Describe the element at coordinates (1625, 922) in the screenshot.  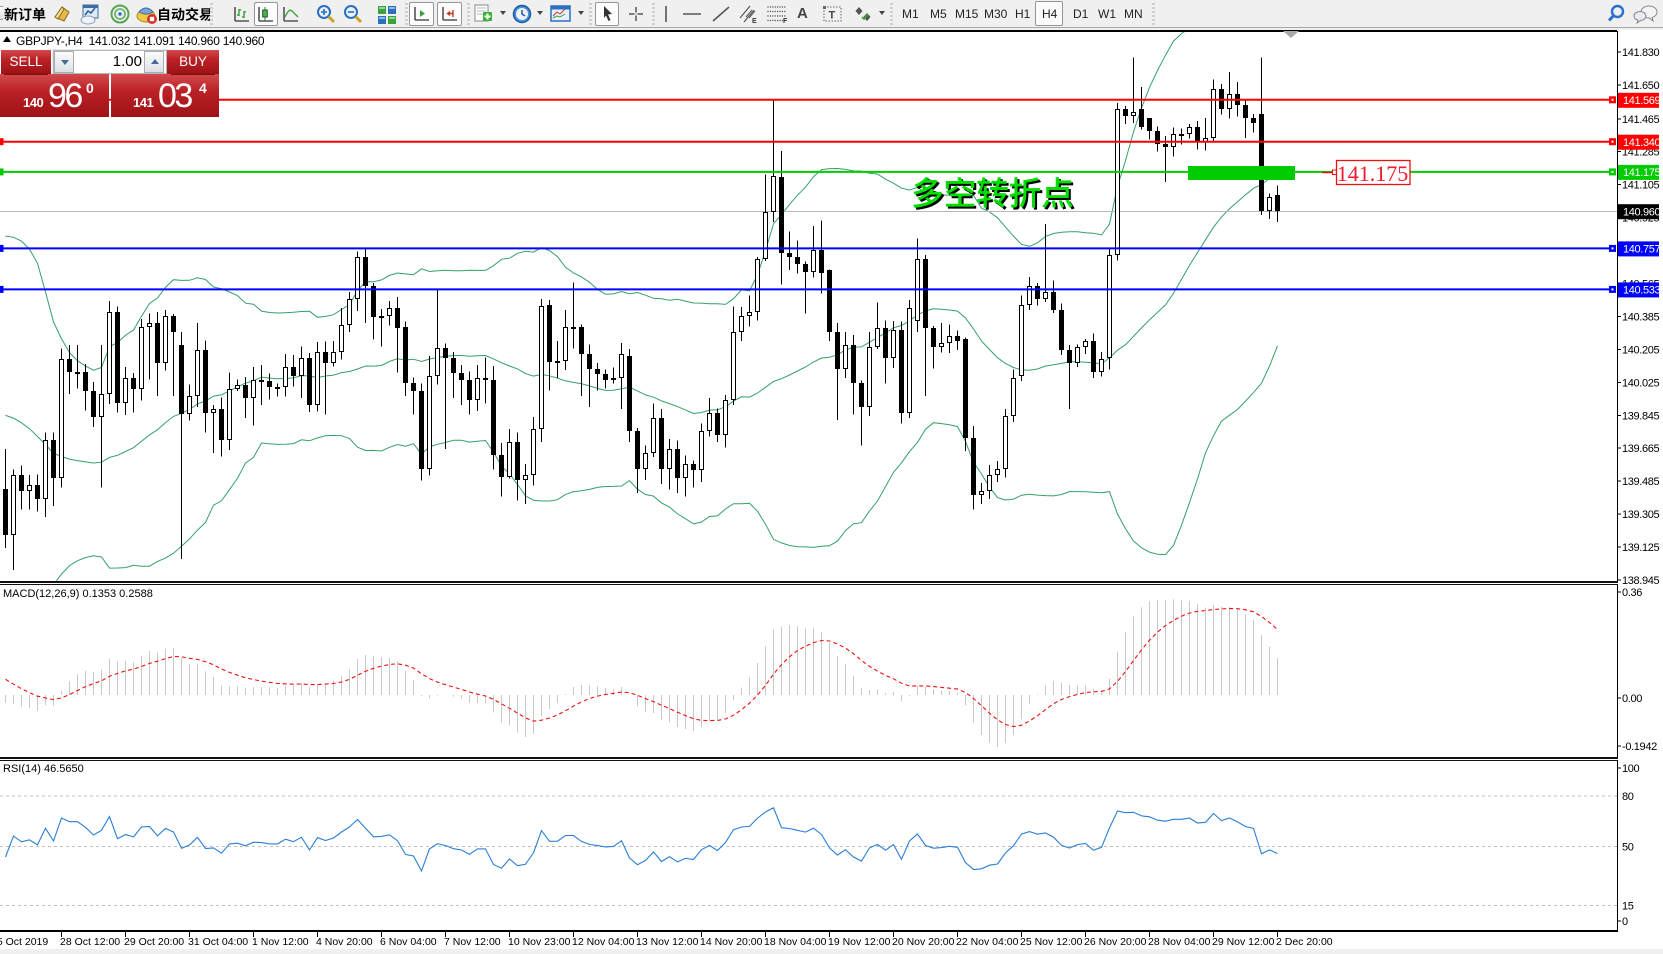
I see `svg-text: 0` at that location.